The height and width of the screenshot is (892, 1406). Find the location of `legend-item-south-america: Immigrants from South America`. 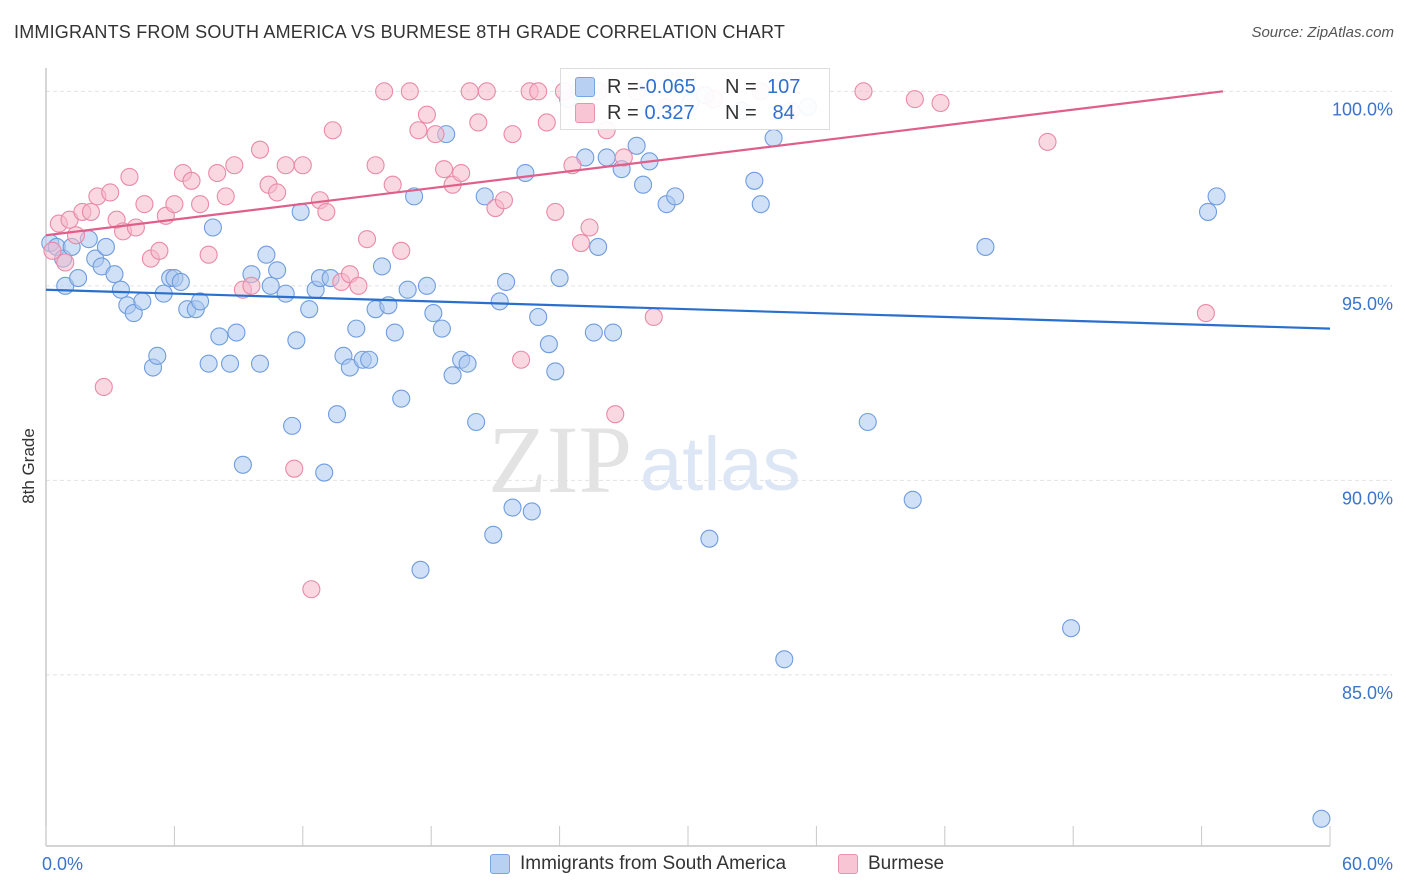

legend-item-south-america: Immigrants from South America is located at coordinates (638, 864).